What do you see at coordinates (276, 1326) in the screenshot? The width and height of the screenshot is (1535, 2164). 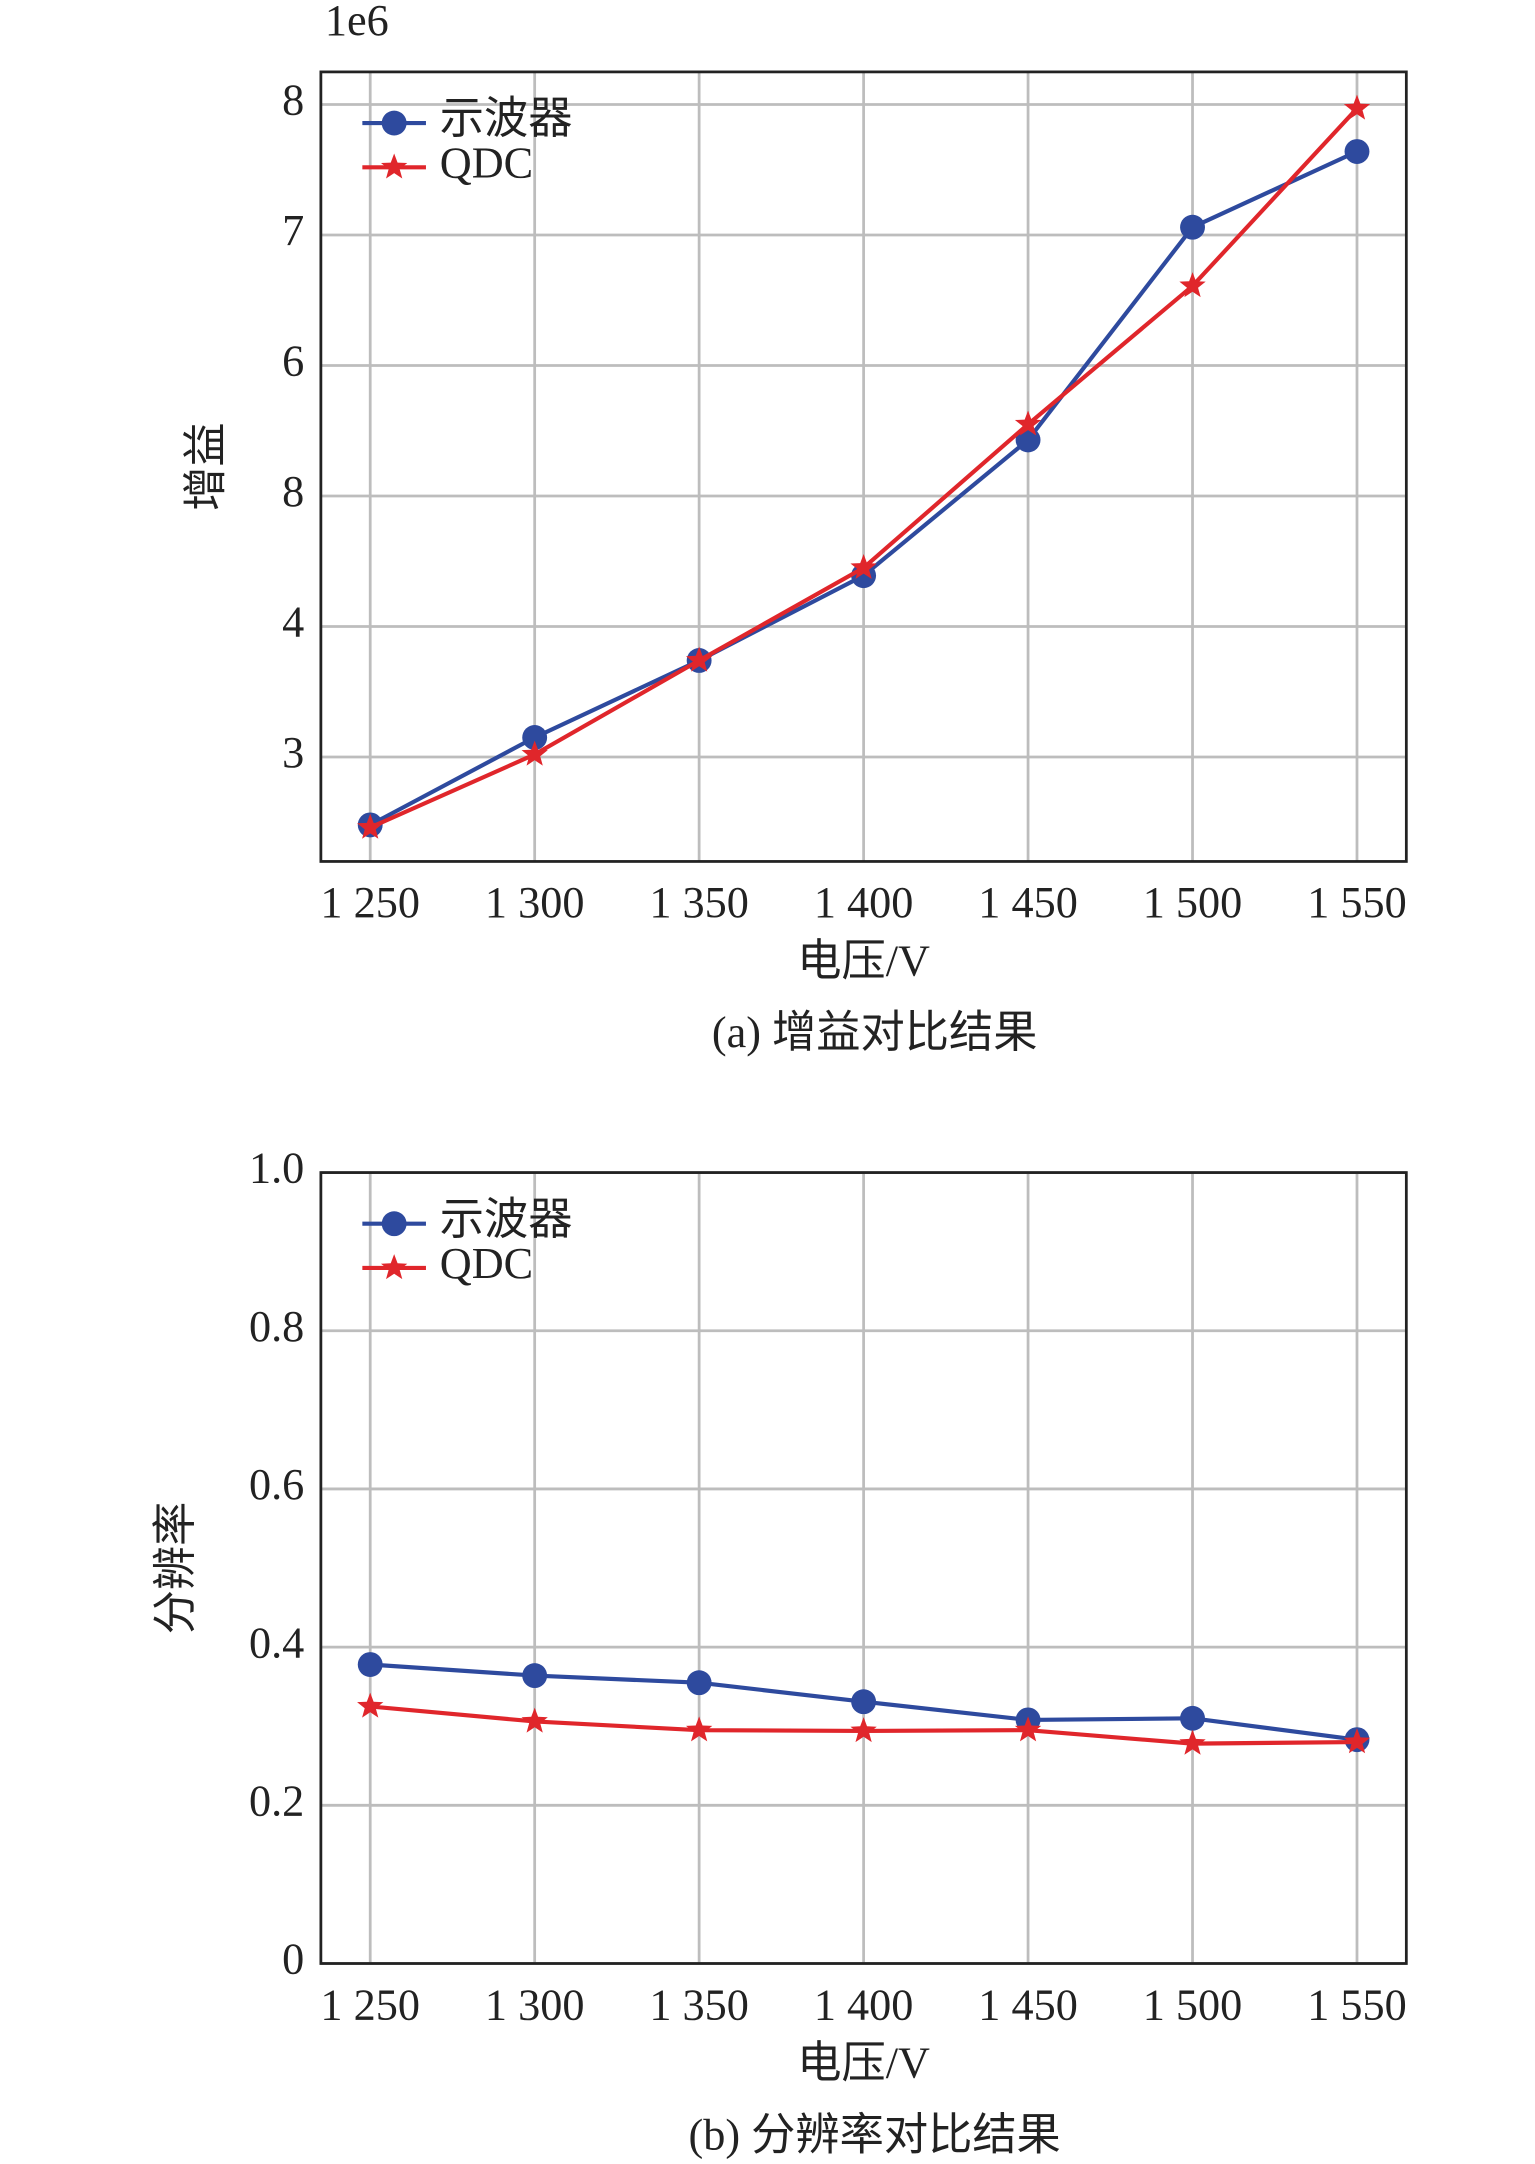 I see `y-tick-label: 0.8` at bounding box center [276, 1326].